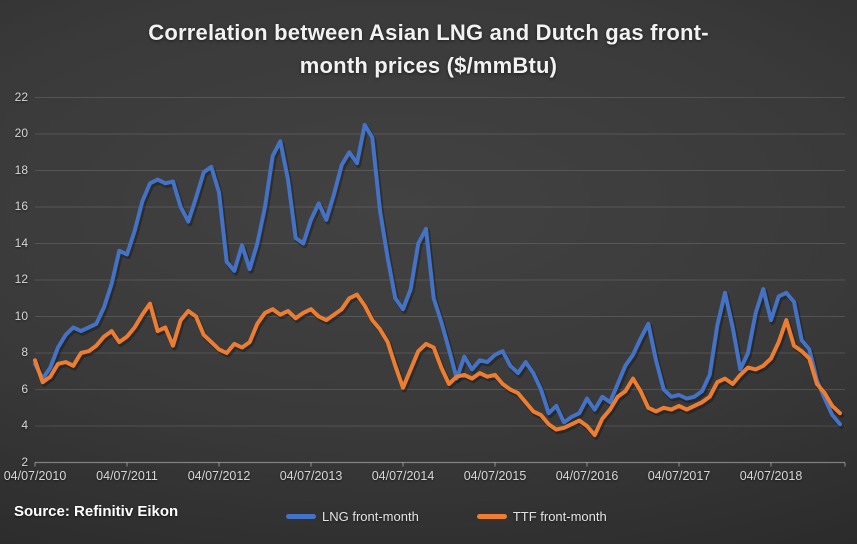 Image resolution: width=857 pixels, height=544 pixels. What do you see at coordinates (559, 516) in the screenshot?
I see `ttf-legend-label: TTF front-month` at bounding box center [559, 516].